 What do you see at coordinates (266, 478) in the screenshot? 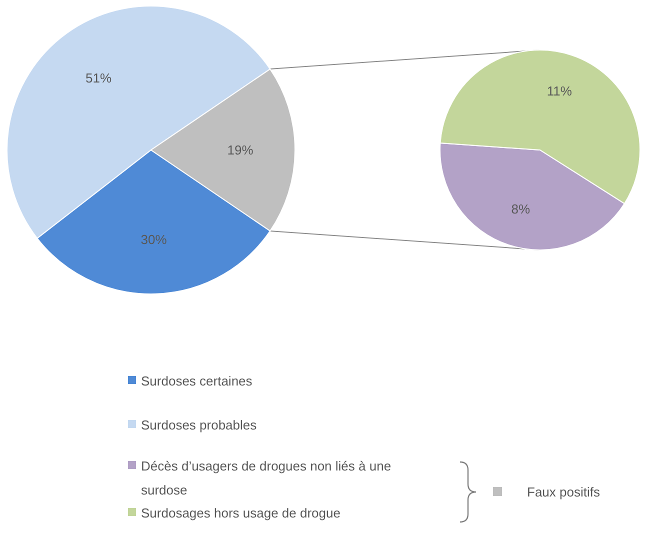
I see `legend-label: Décès d’usagers de drogues non liés à une surdose` at bounding box center [266, 478].